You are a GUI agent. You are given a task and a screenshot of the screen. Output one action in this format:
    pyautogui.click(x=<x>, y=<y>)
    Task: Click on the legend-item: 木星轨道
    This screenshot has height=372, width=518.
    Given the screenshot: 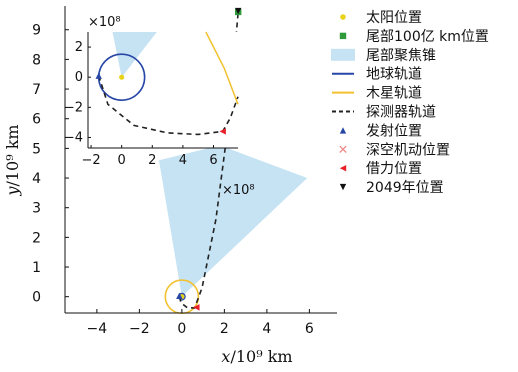 What is the action you would take?
    pyautogui.click(x=377, y=94)
    